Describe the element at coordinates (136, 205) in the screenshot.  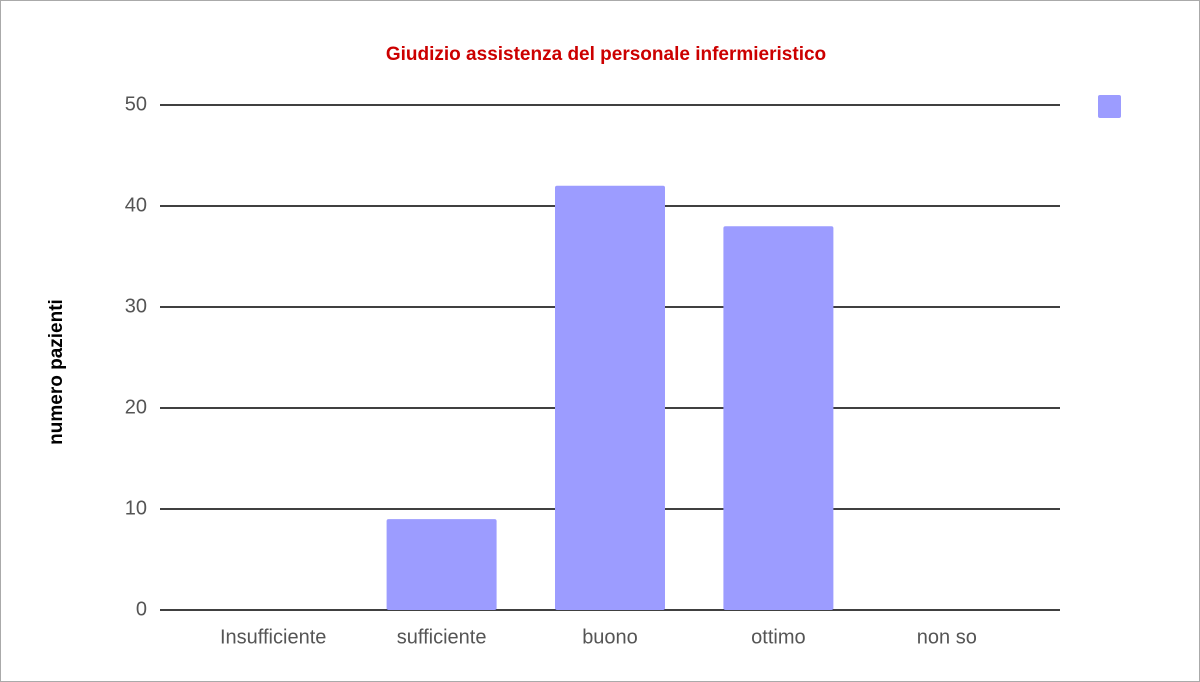
I see `y-tick-label: 40` at that location.